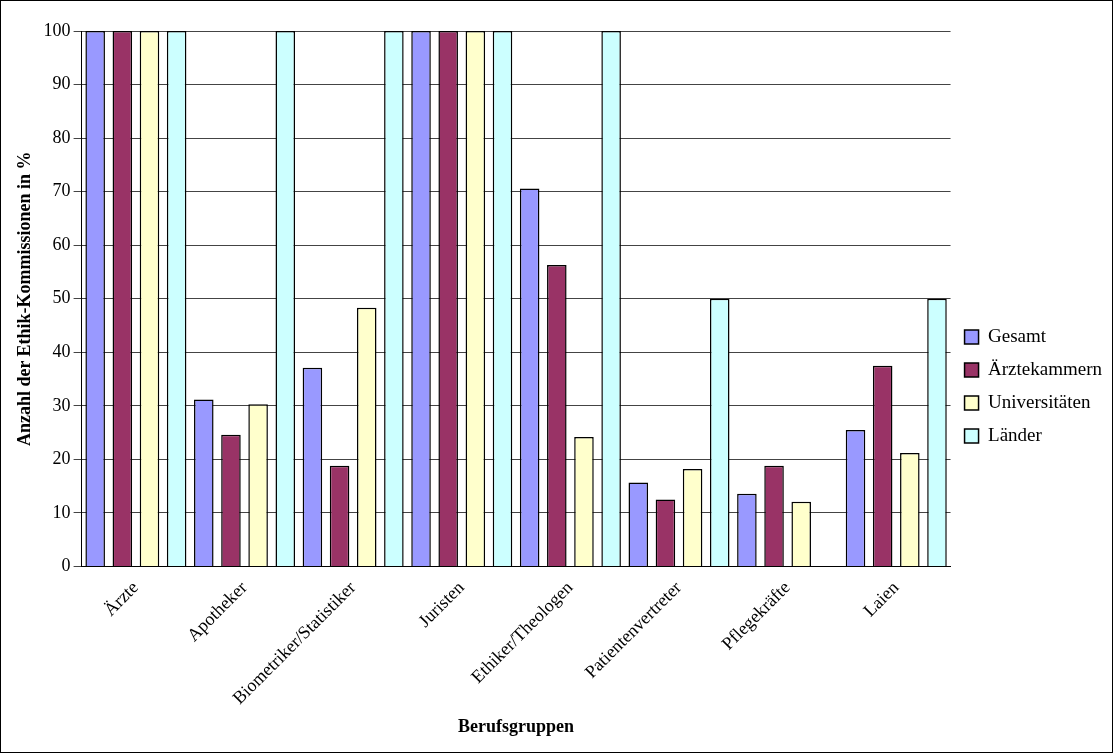 The height and width of the screenshot is (753, 1113). What do you see at coordinates (57, 29) in the screenshot?
I see `y-tick-label: 100` at bounding box center [57, 29].